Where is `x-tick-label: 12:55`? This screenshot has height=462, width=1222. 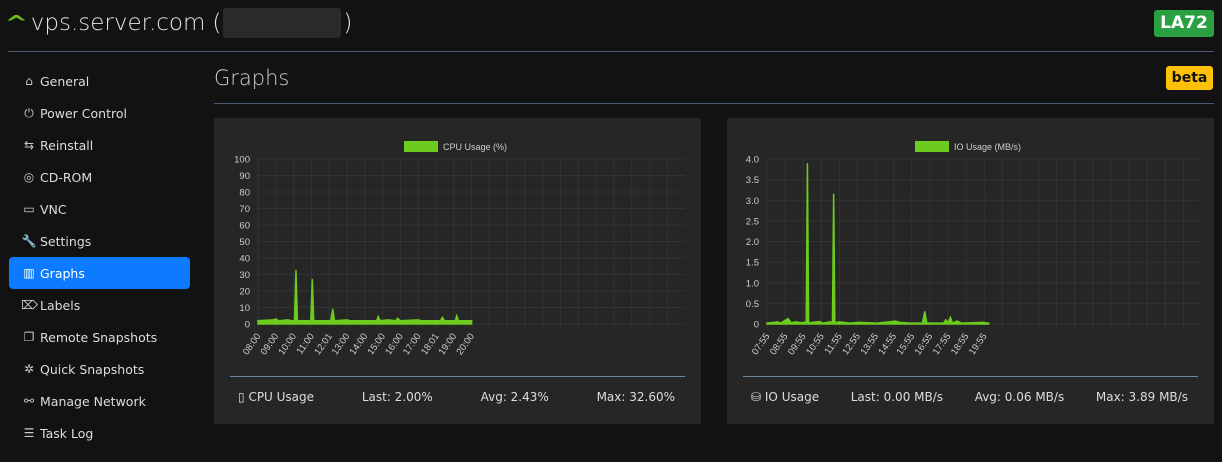
x-tick-label: 12:55 is located at coordinates (851, 344).